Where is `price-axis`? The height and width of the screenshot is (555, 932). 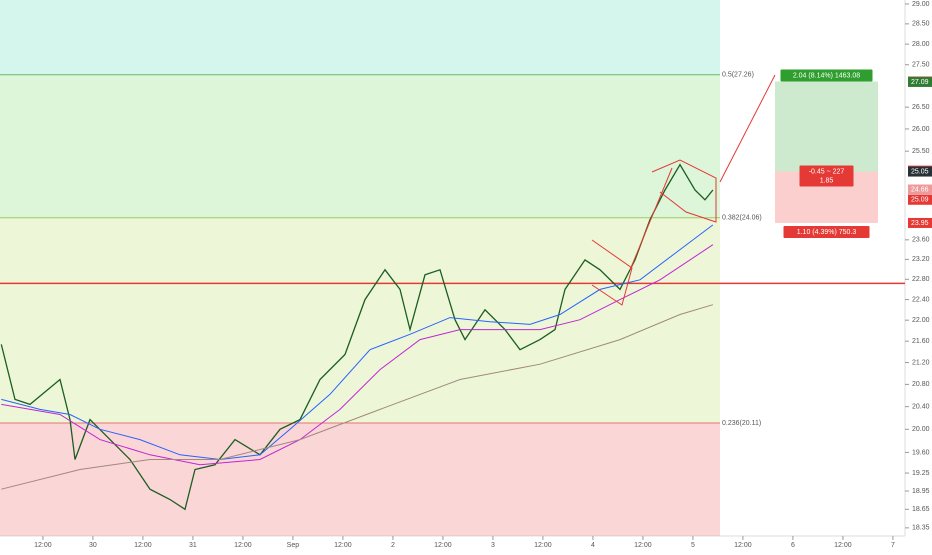 price-axis is located at coordinates (918, 275).